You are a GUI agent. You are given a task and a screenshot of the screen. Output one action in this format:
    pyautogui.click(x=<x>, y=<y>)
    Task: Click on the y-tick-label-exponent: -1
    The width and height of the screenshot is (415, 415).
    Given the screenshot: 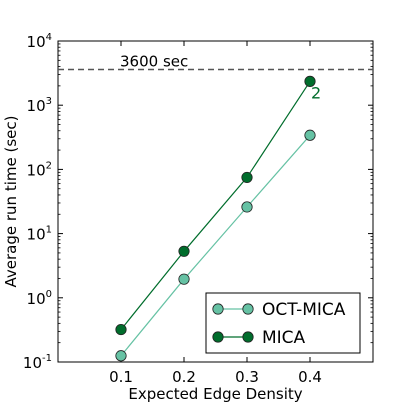 What is the action you would take?
    pyautogui.click(x=47, y=358)
    